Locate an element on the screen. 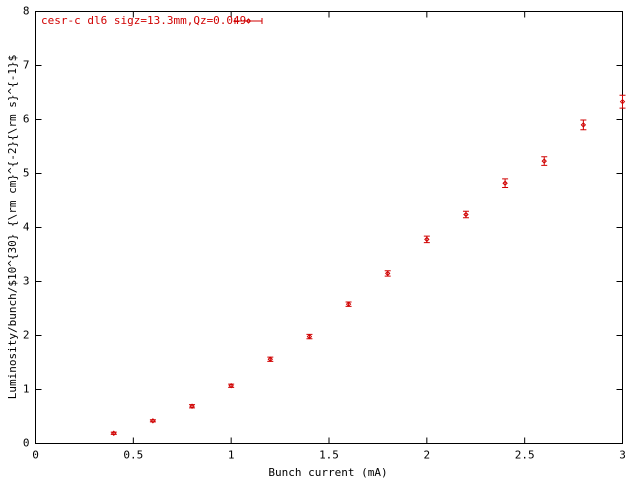 This screenshot has height=480, width=640. x-tick-label: 0 is located at coordinates (35, 455).